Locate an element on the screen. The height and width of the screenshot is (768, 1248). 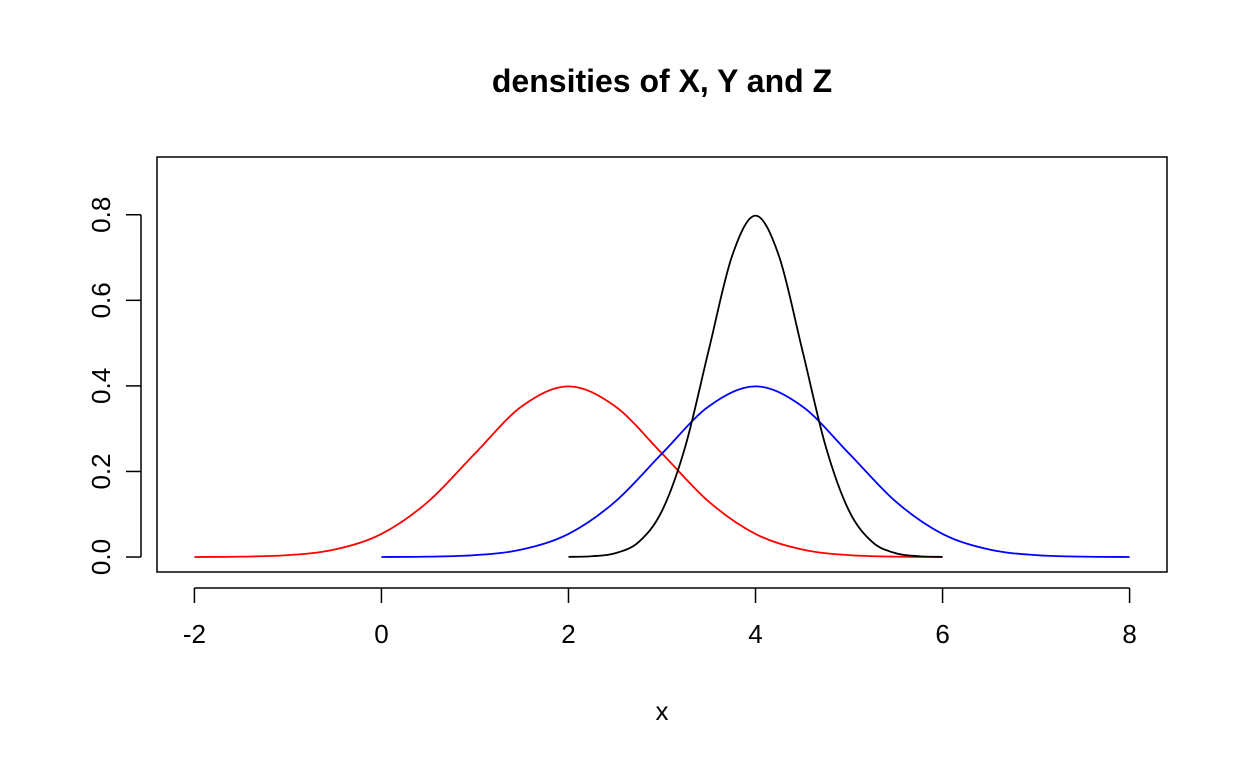
x-tick-label: 6 is located at coordinates (942, 634).